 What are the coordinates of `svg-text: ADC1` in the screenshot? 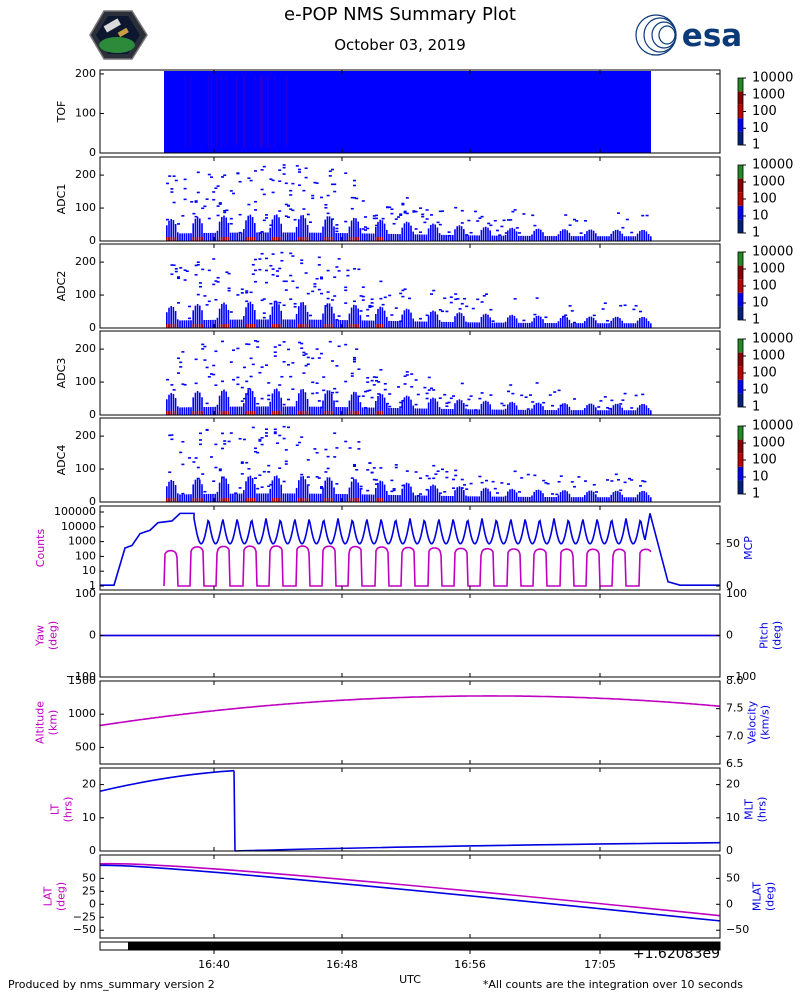 It's located at (61, 199).